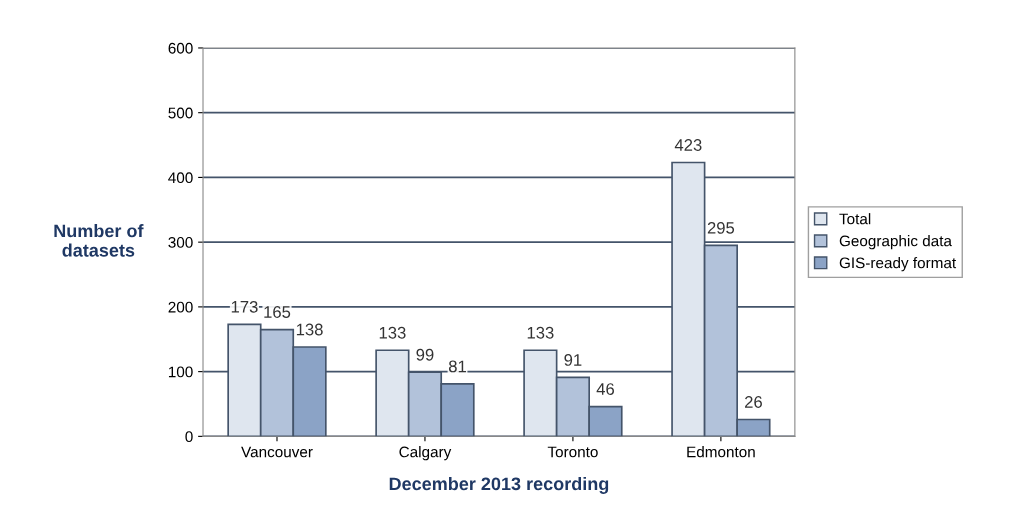 This screenshot has width=1010, height=527. I want to click on x-tick-label: Calgary, so click(425, 453).